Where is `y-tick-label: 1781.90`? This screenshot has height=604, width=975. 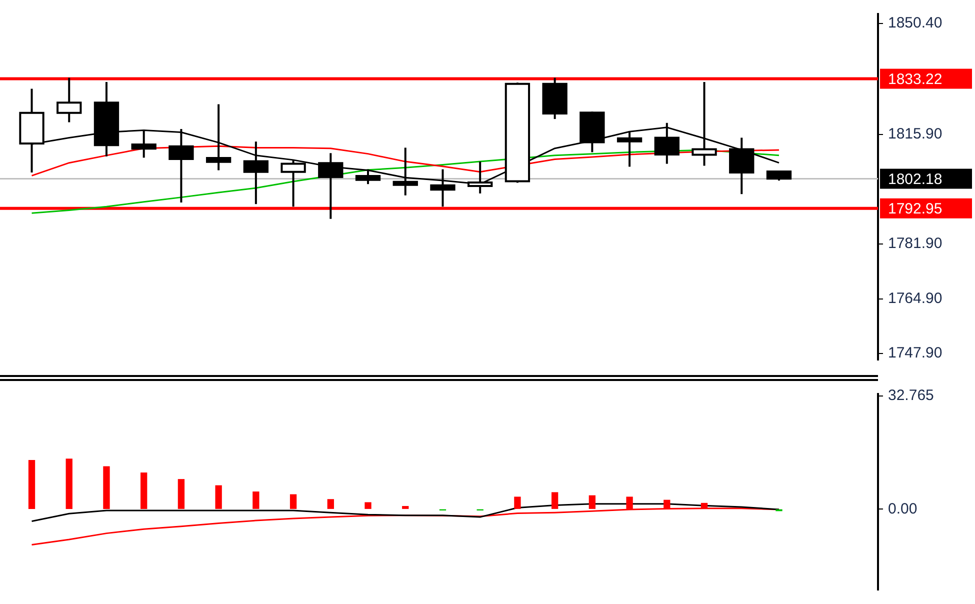 y-tick-label: 1781.90 is located at coordinates (915, 243).